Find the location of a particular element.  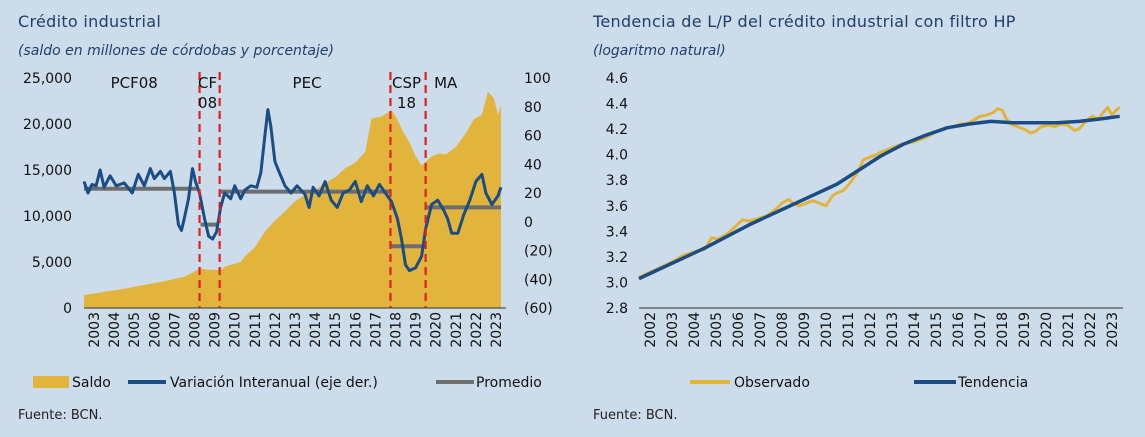

period-label: PCF08 is located at coordinates (134, 83).